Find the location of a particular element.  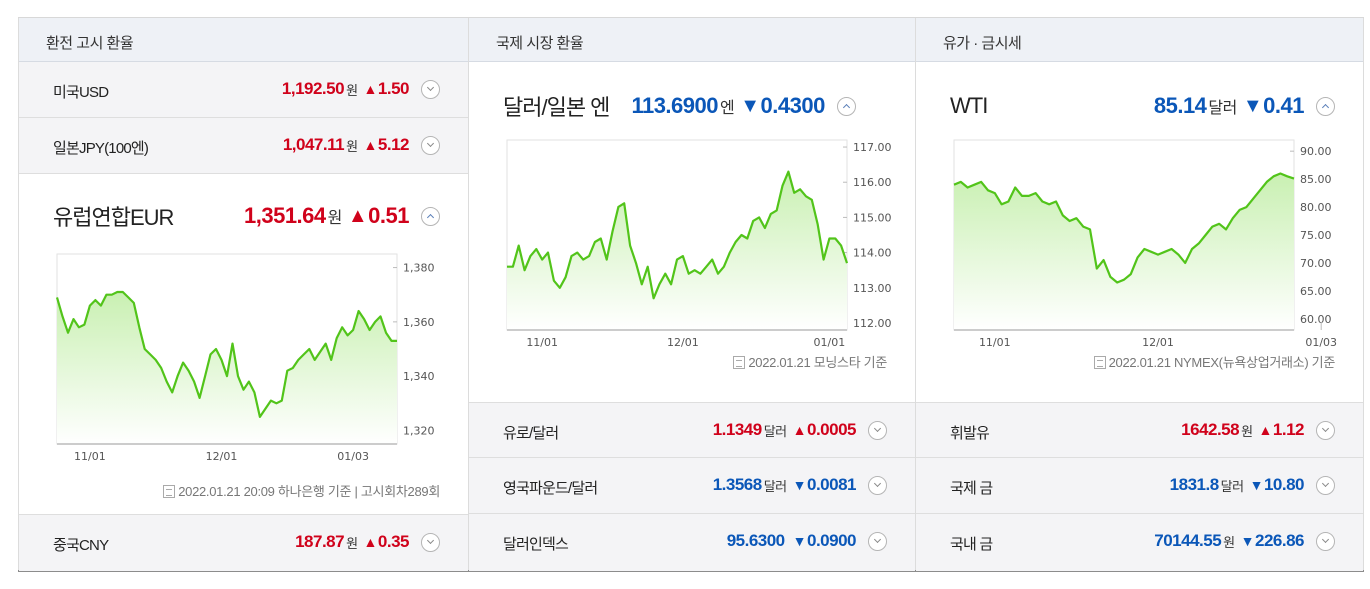

currency-name: 유로/달러 is located at coordinates (531, 433).